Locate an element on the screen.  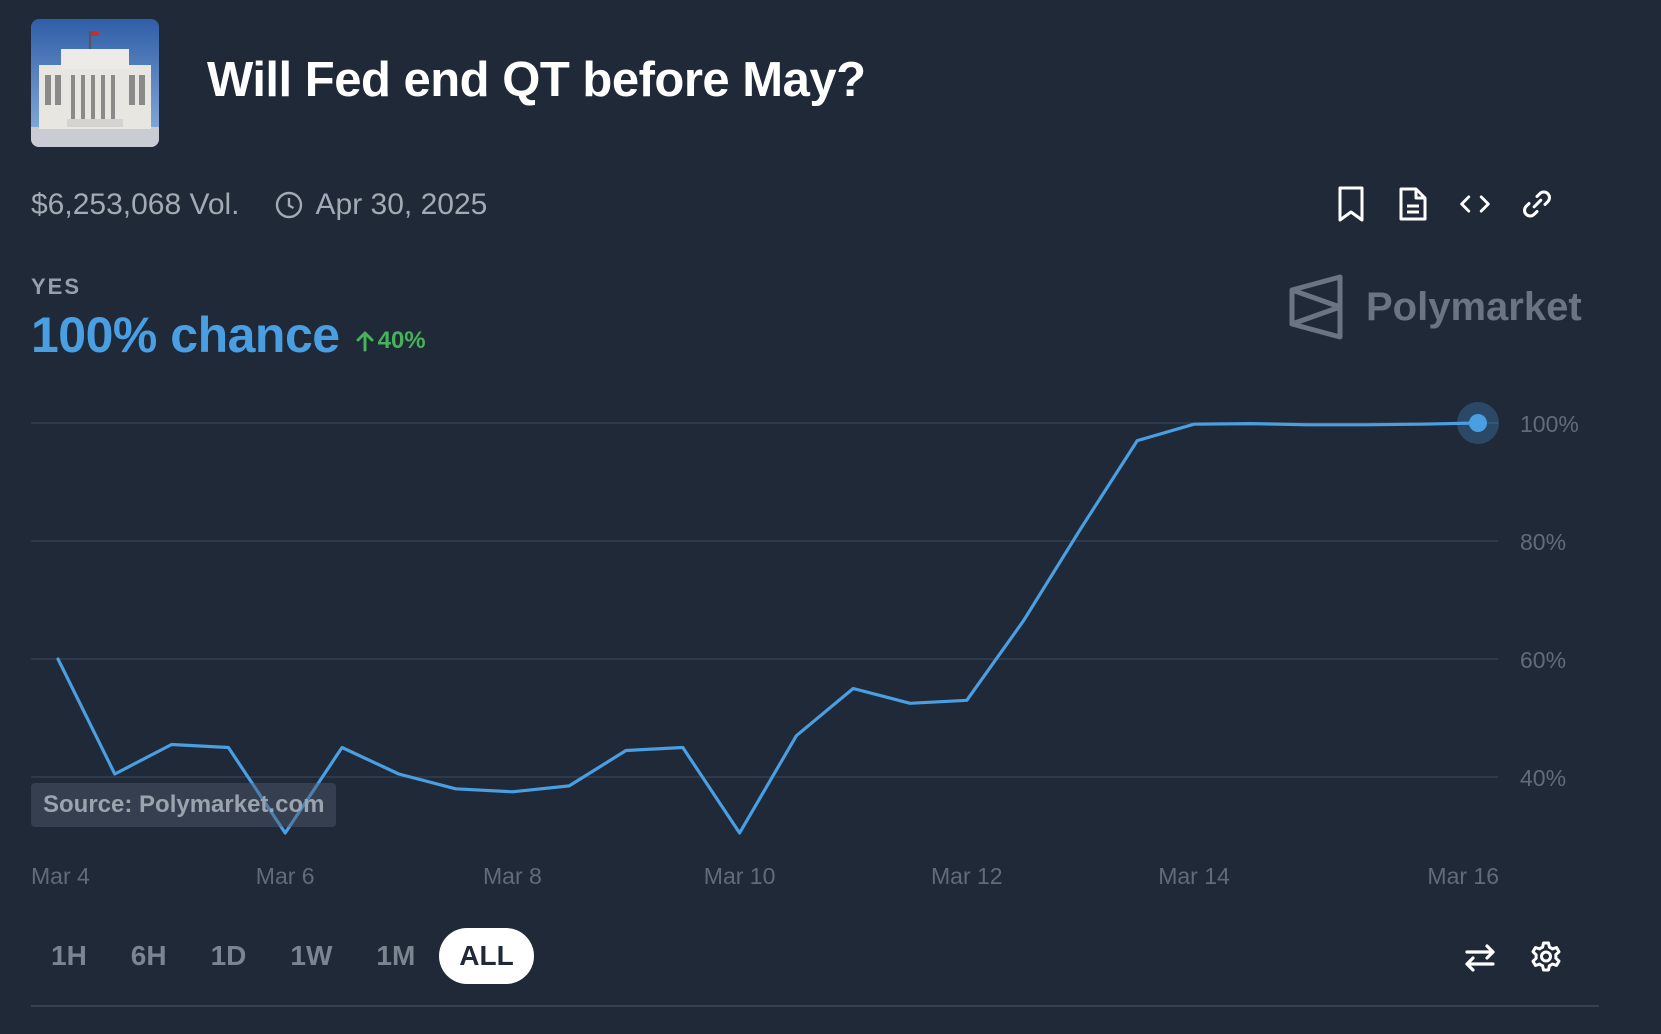
swap-icon is located at coordinates (1480, 958).